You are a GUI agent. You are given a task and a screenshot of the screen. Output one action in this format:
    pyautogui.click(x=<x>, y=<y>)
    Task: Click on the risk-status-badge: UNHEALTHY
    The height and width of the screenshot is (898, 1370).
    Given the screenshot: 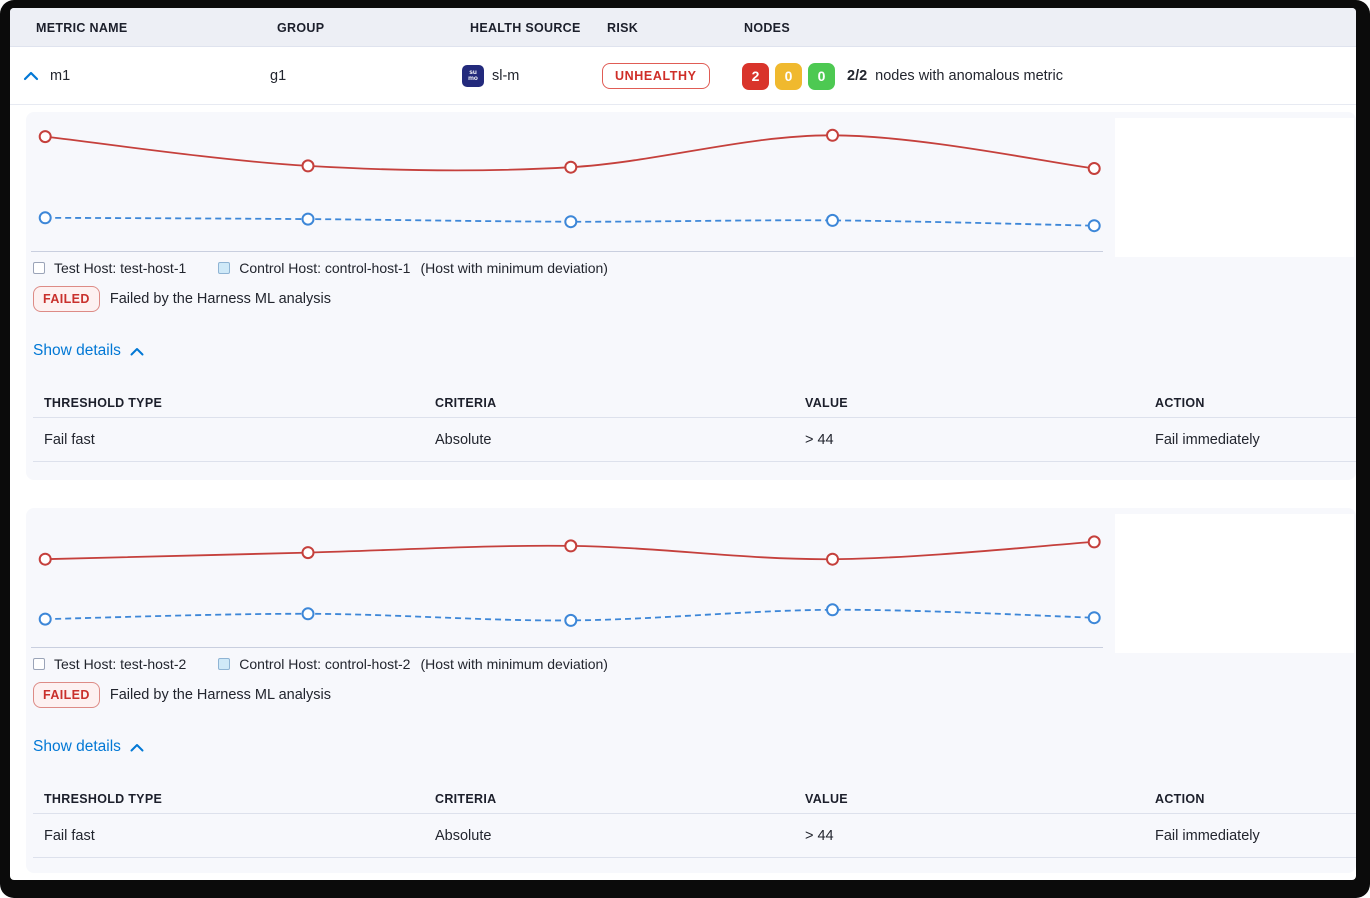 What is the action you would take?
    pyautogui.click(x=656, y=76)
    